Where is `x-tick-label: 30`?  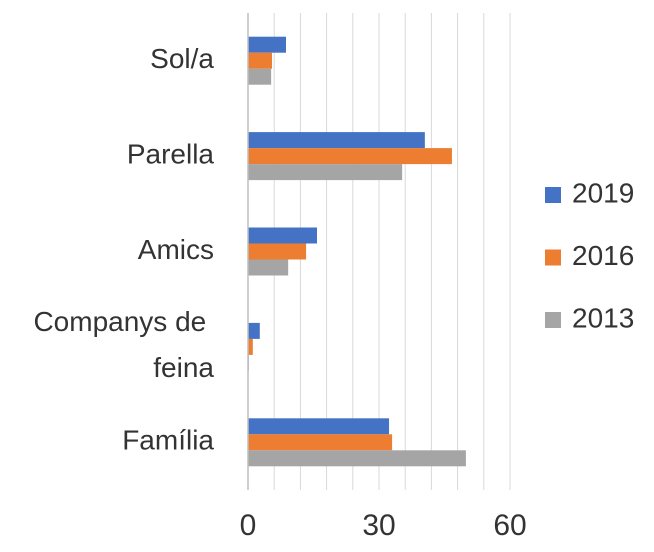
x-tick-label: 30 is located at coordinates (378, 525).